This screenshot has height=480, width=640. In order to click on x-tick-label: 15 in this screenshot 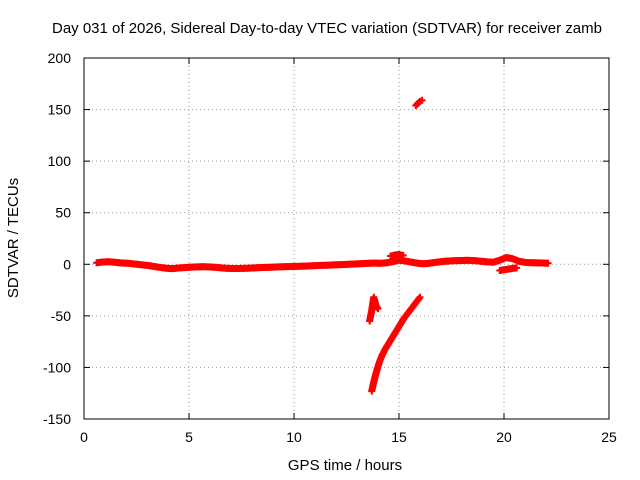, I will do `click(399, 437)`.